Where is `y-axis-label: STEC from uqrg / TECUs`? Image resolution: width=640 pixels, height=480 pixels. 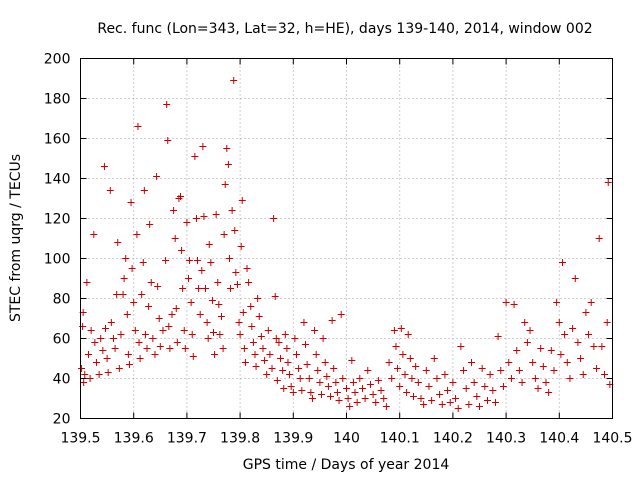 y-axis-label: STEC from uqrg / TECUs is located at coordinates (16, 238).